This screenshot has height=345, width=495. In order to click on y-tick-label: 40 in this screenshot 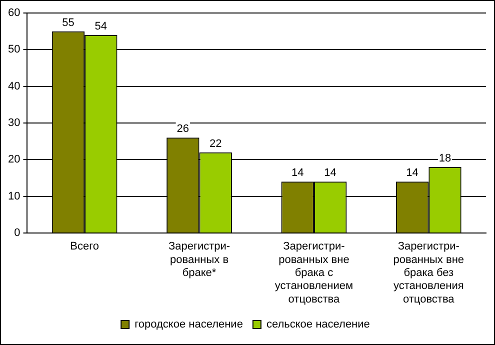, I will do `click(14, 86)`.